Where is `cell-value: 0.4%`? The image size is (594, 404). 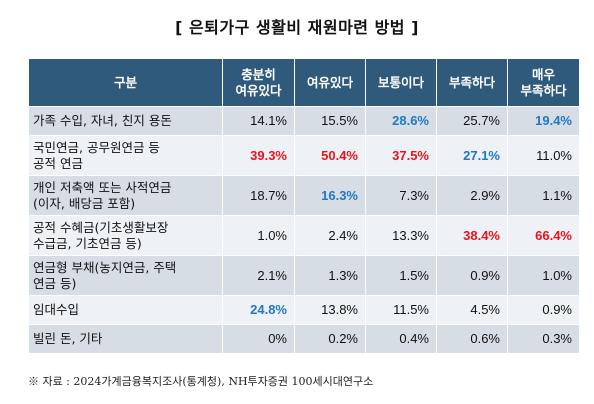
cell-value: 0.4% is located at coordinates (401, 339).